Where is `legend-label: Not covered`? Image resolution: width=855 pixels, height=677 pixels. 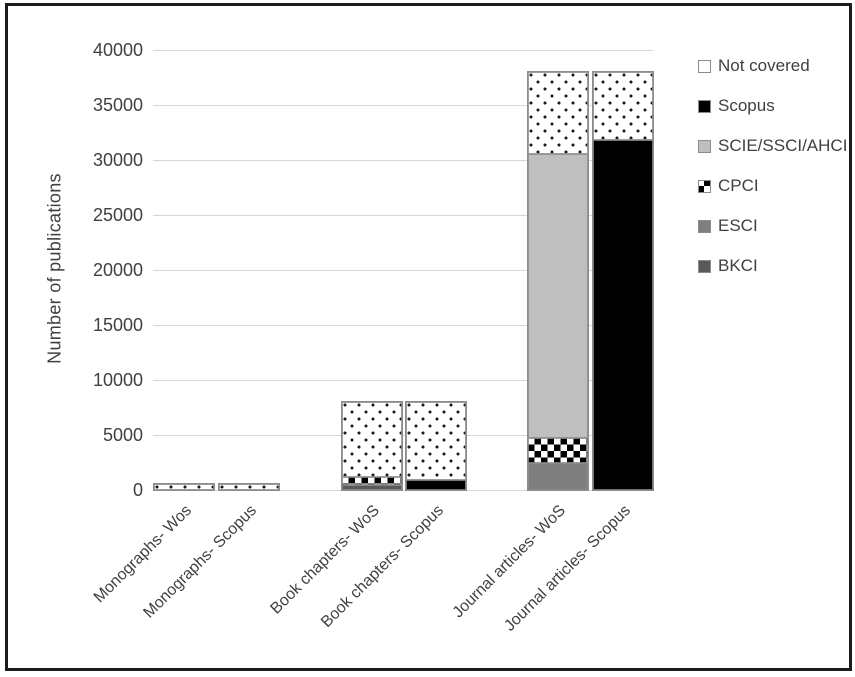
legend-label: Not covered is located at coordinates (764, 65).